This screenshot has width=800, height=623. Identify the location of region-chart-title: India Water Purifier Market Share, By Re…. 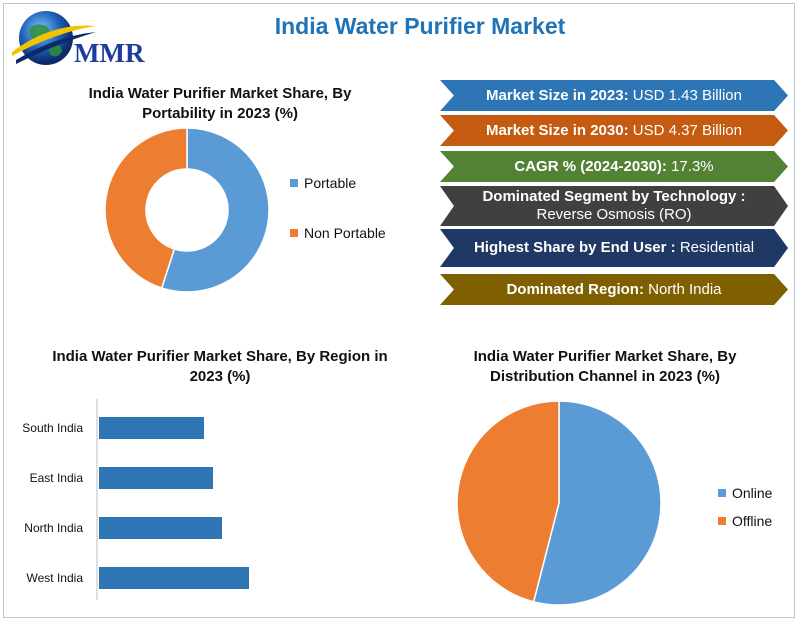
(220, 366).